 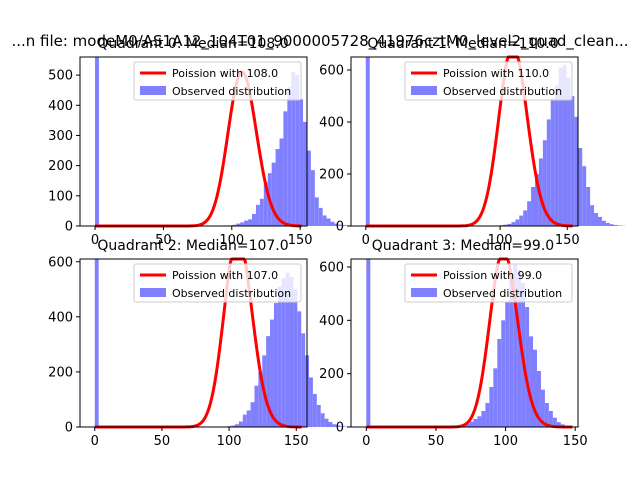 I want to click on y-tick-label: 500, so click(x=60, y=76).